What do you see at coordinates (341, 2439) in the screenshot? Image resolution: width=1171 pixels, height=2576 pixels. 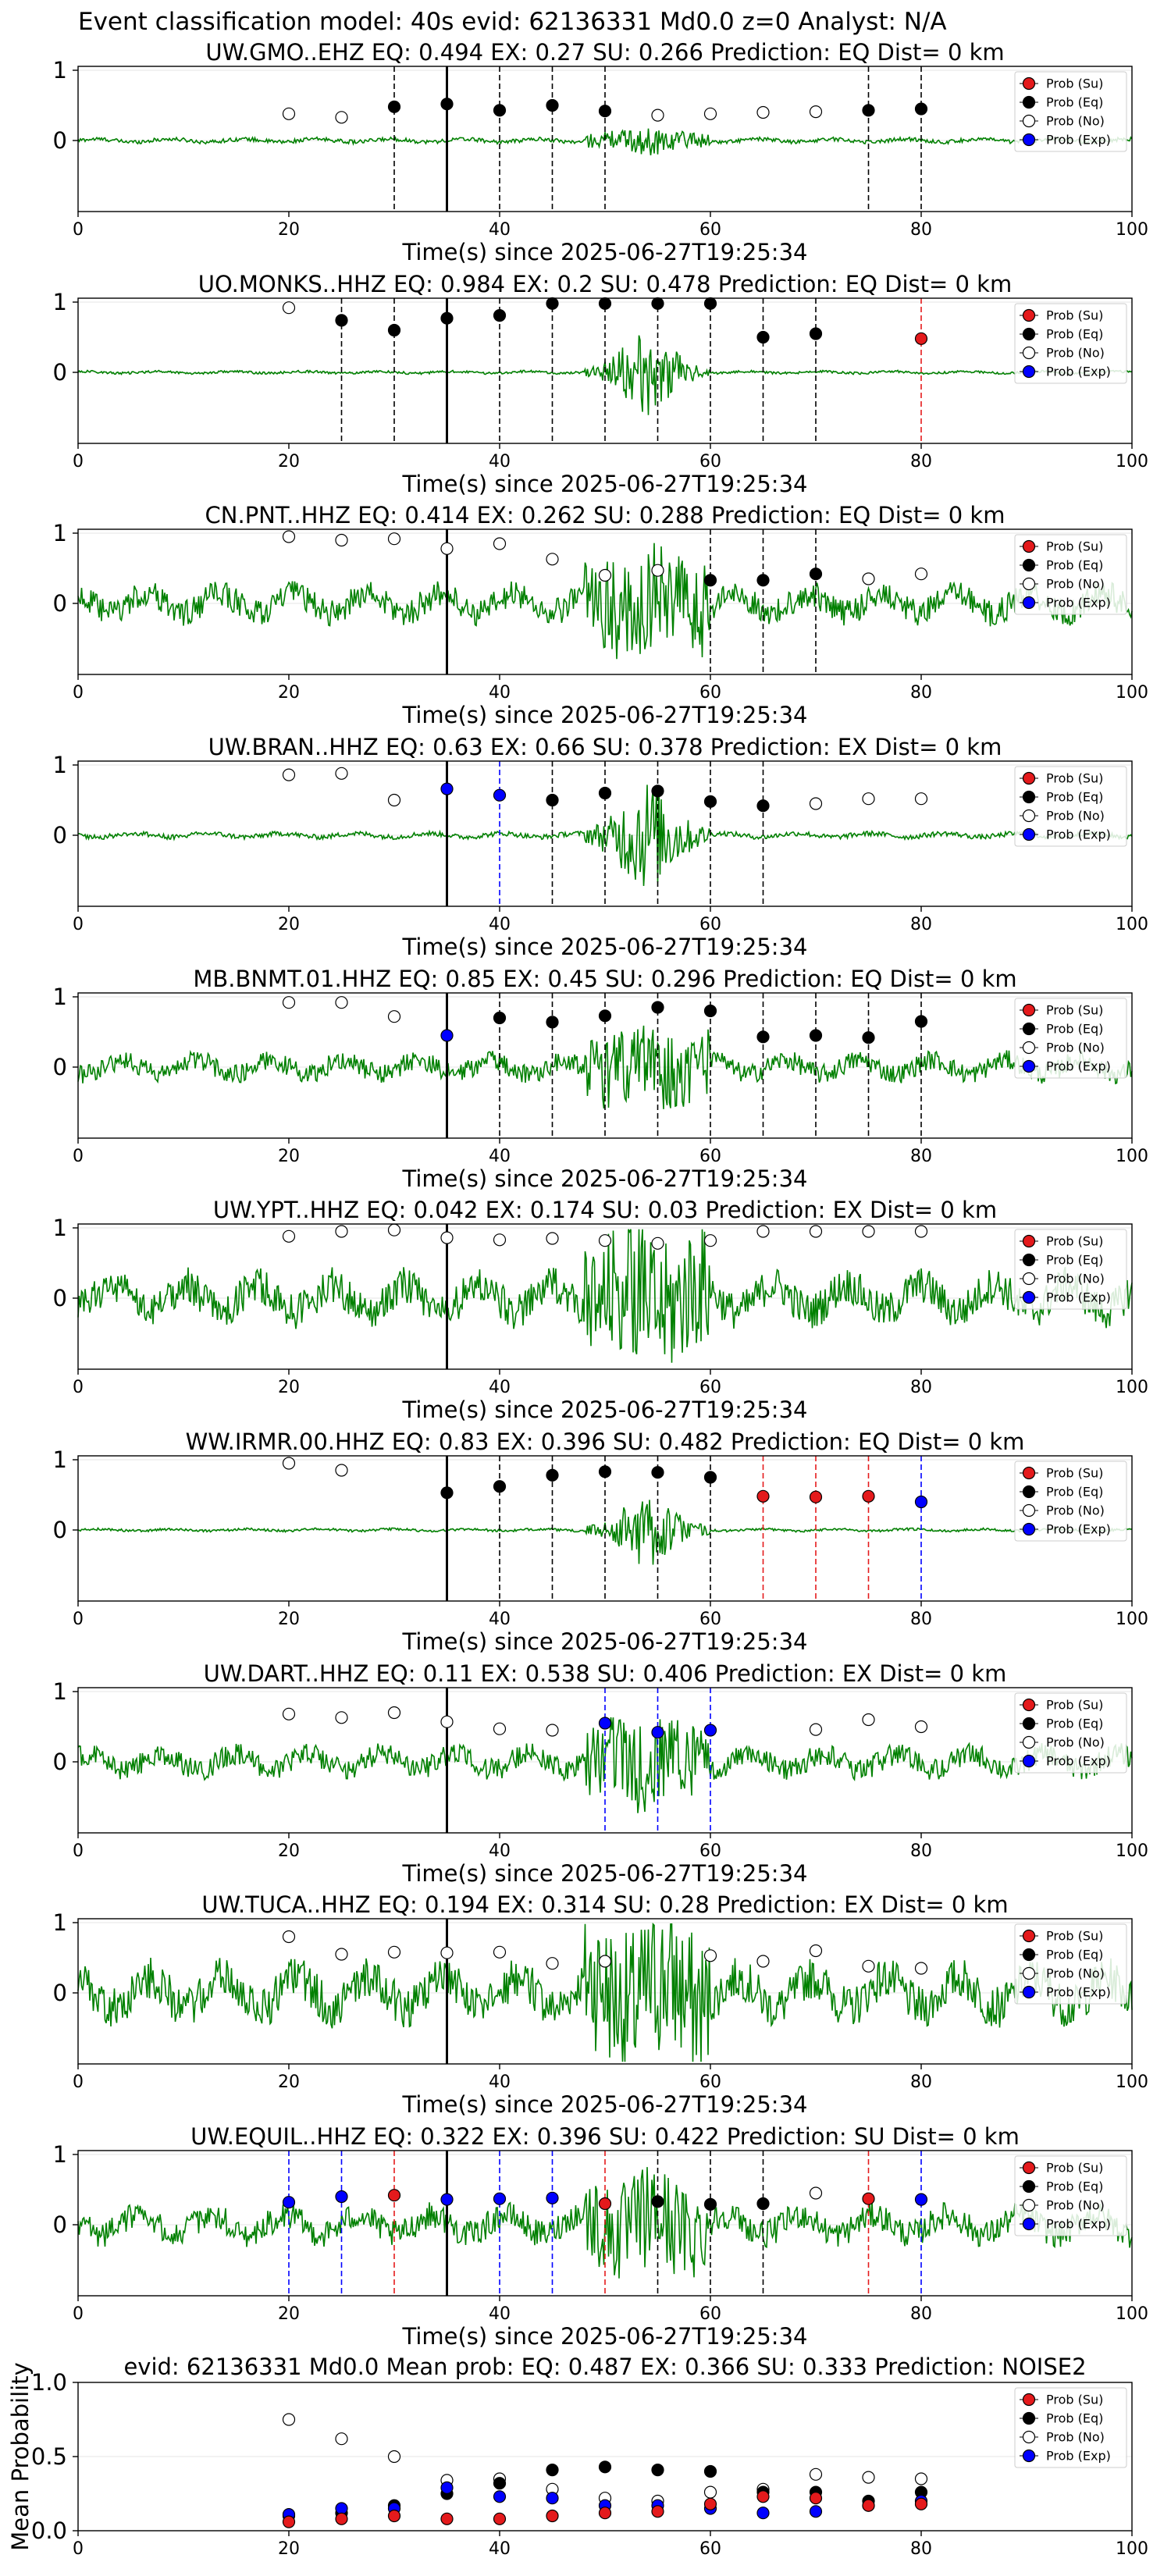 I see `mean-marker-no` at bounding box center [341, 2439].